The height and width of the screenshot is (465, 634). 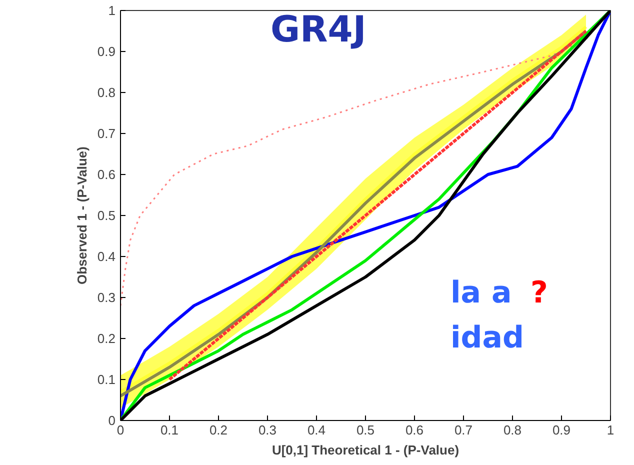 I want to click on y-tick-label: 0.3, so click(x=106, y=297).